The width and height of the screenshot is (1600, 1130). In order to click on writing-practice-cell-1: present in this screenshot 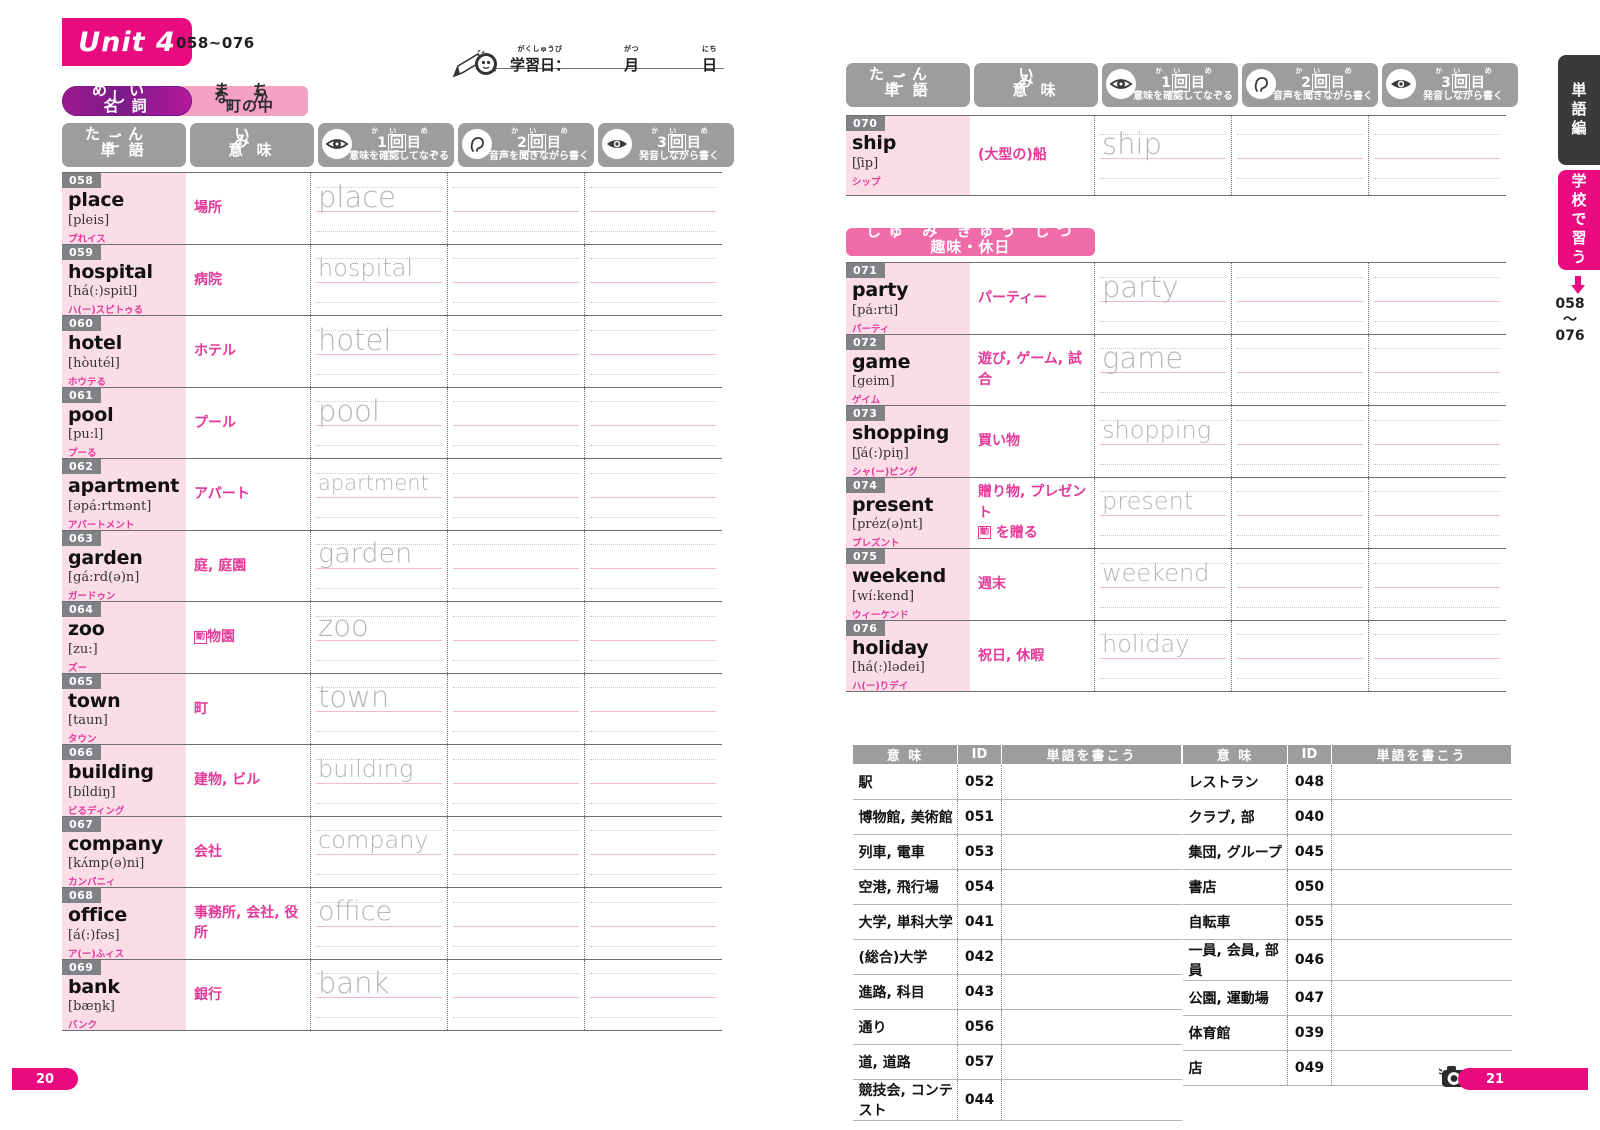, I will do `click(1162, 512)`.